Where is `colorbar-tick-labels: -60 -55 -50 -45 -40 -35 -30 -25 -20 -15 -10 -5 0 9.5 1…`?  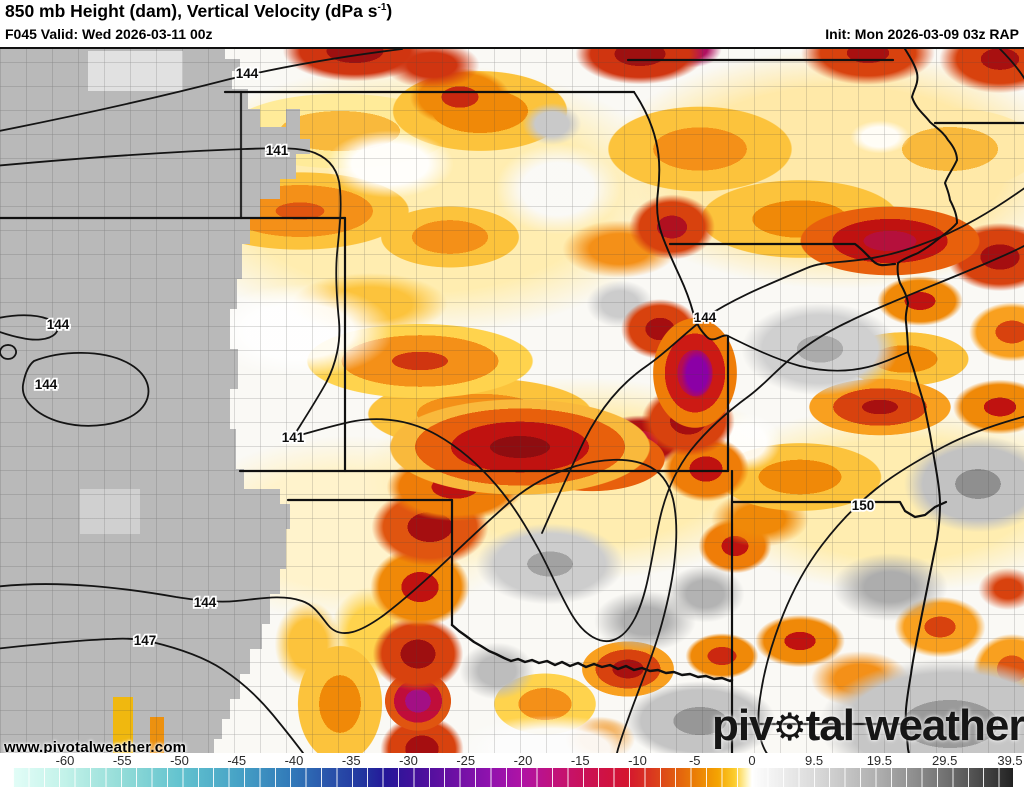 colorbar-tick-labels: -60 -55 -50 -45 -40 -35 -30 -25 -20 -15 -10 -5 0 9.5 1… is located at coordinates (512, 760).